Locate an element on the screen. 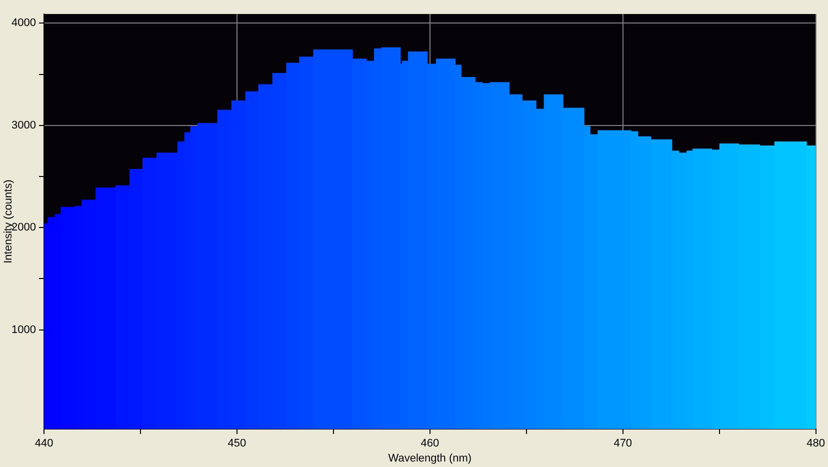 This screenshot has height=467, width=828. x-axis-title: Wavelength (nm) is located at coordinates (430, 458).